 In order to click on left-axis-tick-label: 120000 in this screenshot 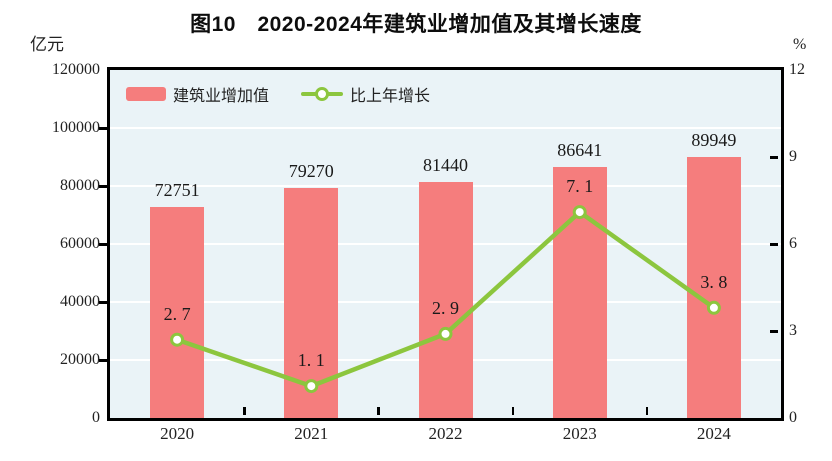, I will do `click(76, 69)`.